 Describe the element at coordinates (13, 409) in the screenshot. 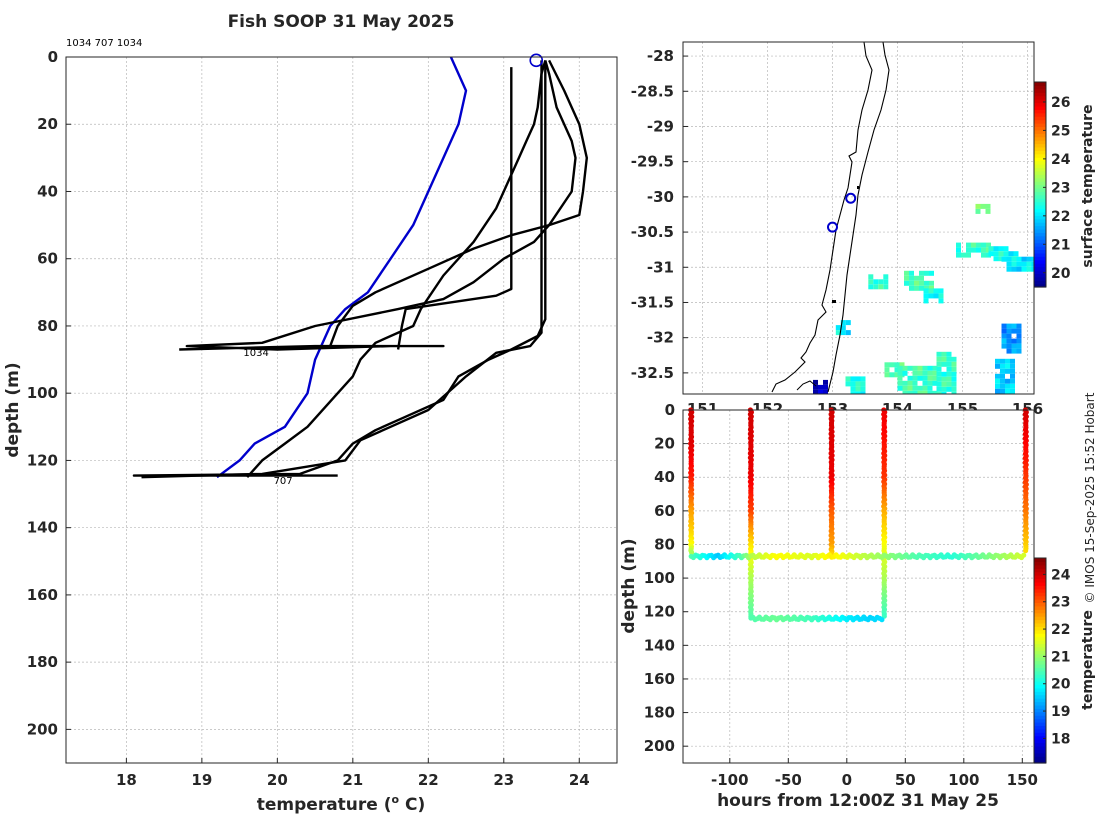

I see `profile-y-label: depth (m)` at that location.